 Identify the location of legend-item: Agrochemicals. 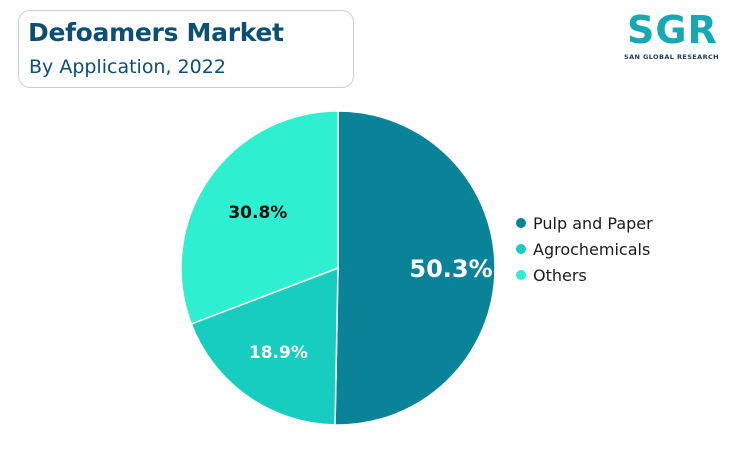
(584, 249).